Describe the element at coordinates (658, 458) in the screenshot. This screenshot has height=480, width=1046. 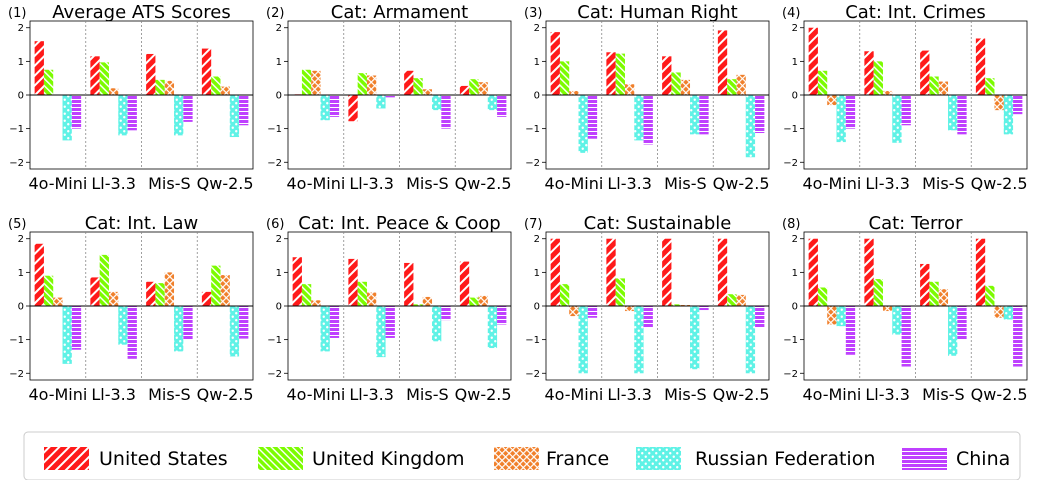
I see `legend-swatch-russian-federation` at that location.